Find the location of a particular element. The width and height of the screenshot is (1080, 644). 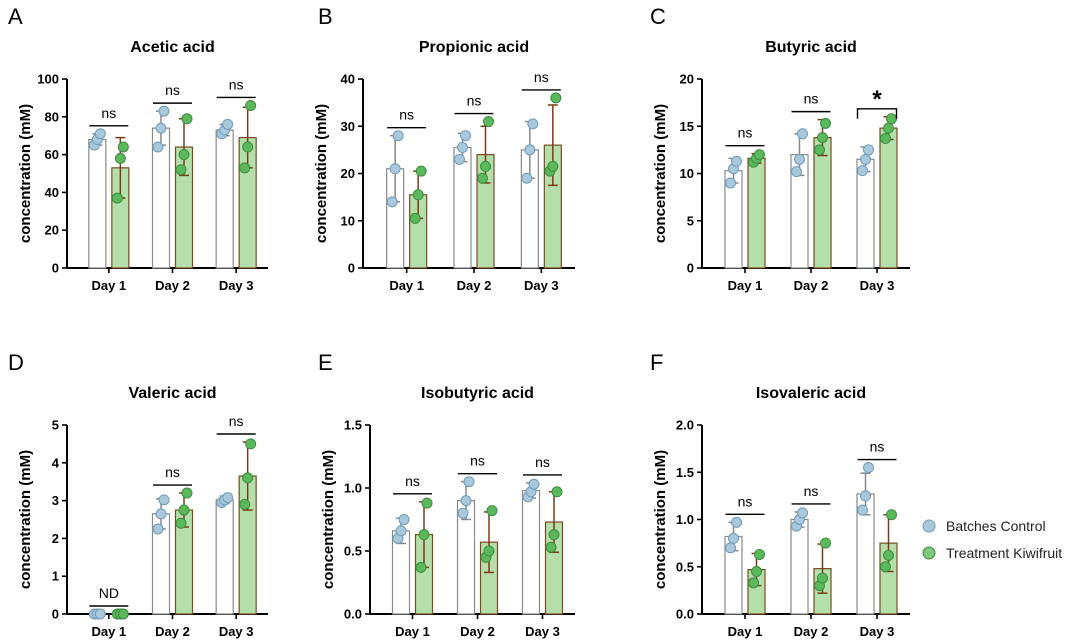

panel-letter: A is located at coordinates (15, 16).